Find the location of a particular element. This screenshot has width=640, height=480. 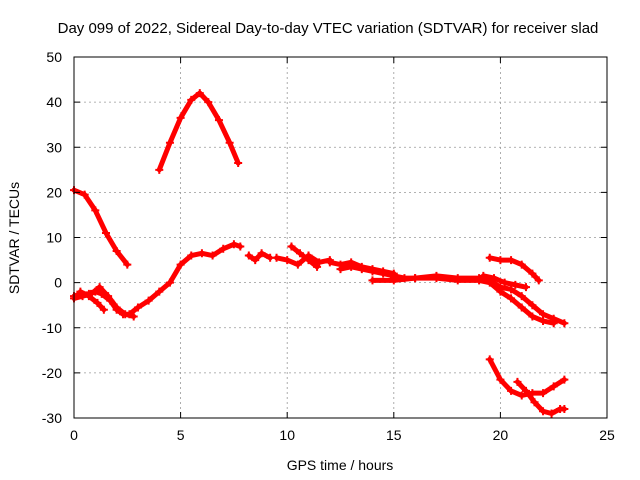

y-tick-label: -20 is located at coordinates (52, 373).